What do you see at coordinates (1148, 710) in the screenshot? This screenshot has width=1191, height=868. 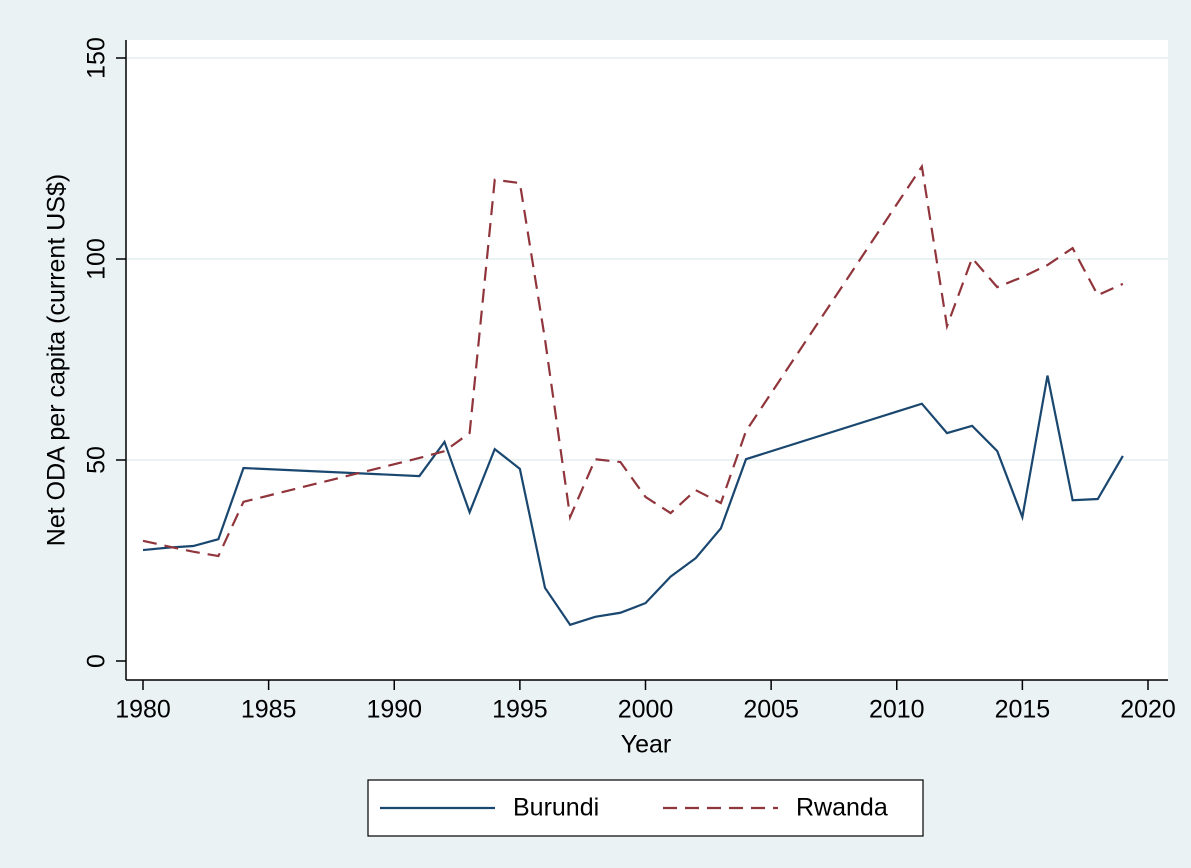 I see `x-tick-label: 2020` at bounding box center [1148, 710].